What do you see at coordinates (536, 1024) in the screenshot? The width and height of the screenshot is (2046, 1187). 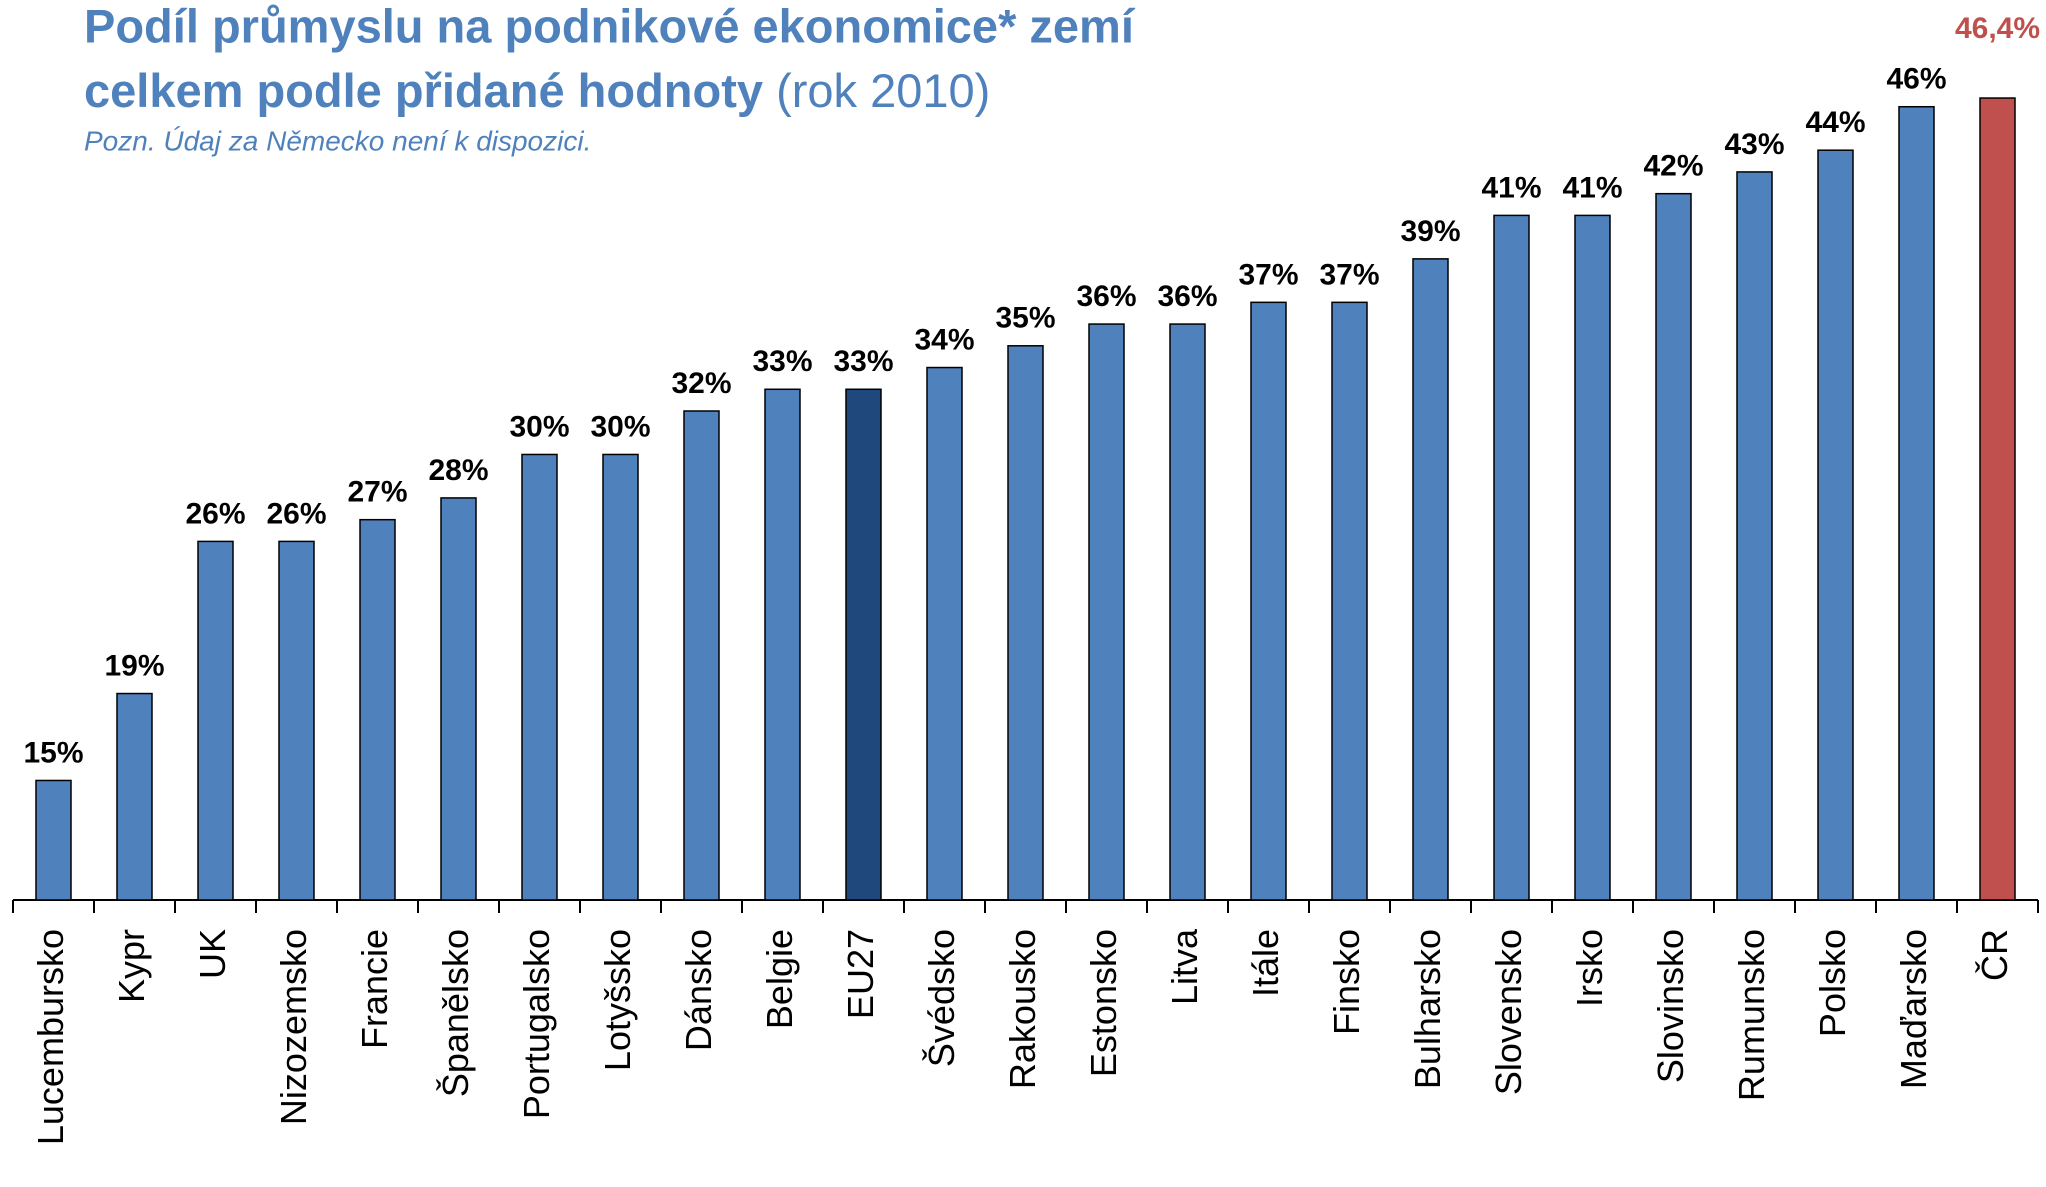 I see `x-tick-label: Portugalsko` at bounding box center [536, 1024].